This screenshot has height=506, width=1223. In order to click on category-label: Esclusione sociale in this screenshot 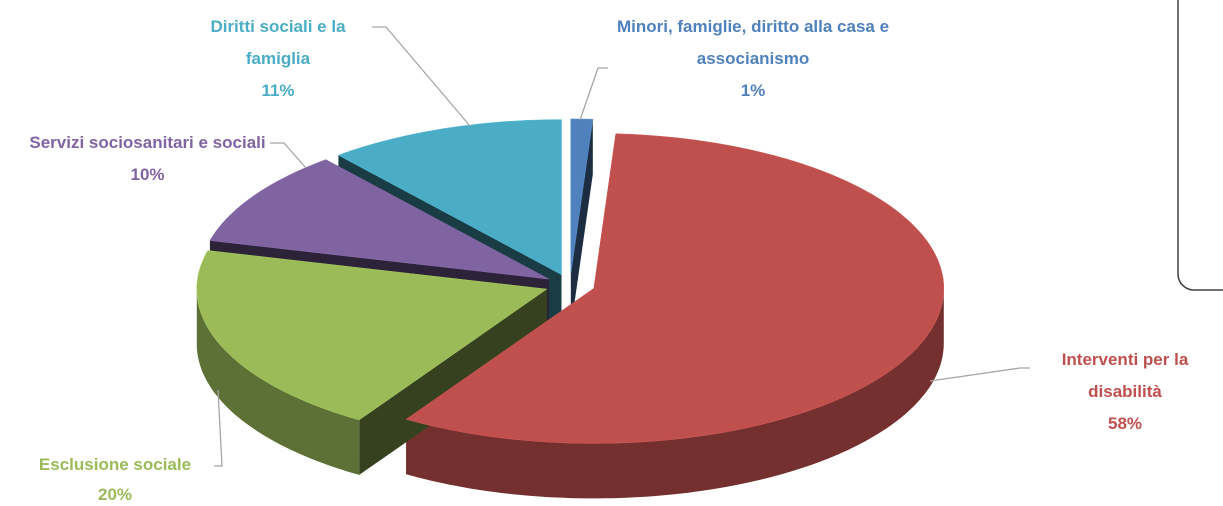, I will do `click(115, 464)`.